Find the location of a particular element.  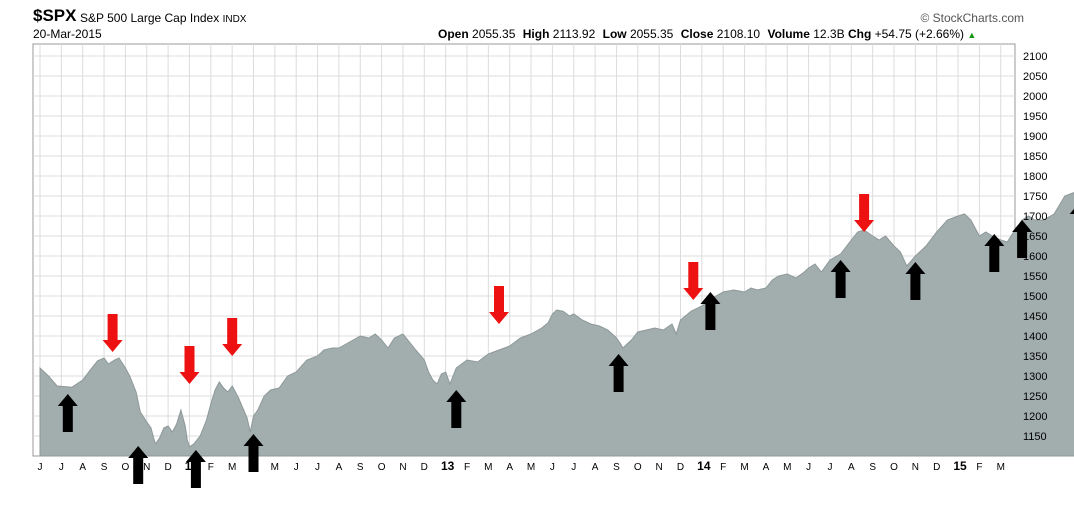

index-name: S&P 500 Large Cap Index INDX is located at coordinates (163, 18).